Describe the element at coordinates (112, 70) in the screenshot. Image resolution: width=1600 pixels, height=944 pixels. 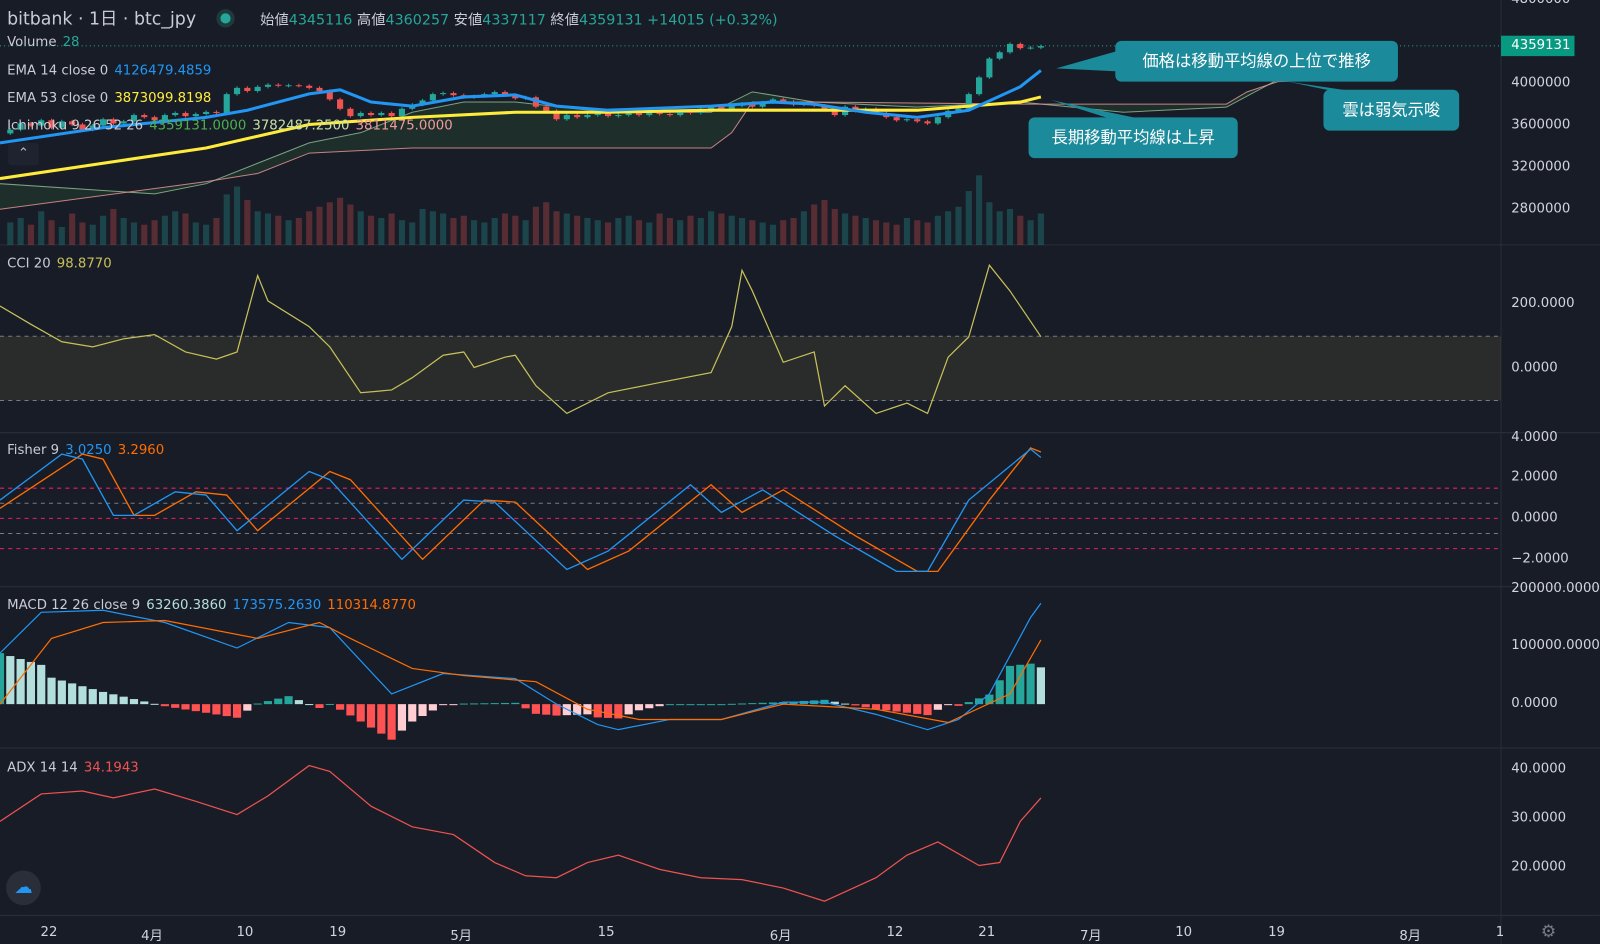
I see `legend-ema14: EMA 14 close 0 4126479.4859` at that location.